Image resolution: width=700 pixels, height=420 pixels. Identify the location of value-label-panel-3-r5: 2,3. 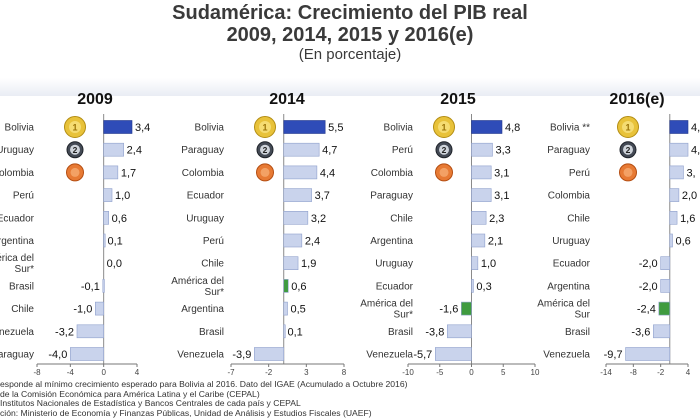
(496, 219).